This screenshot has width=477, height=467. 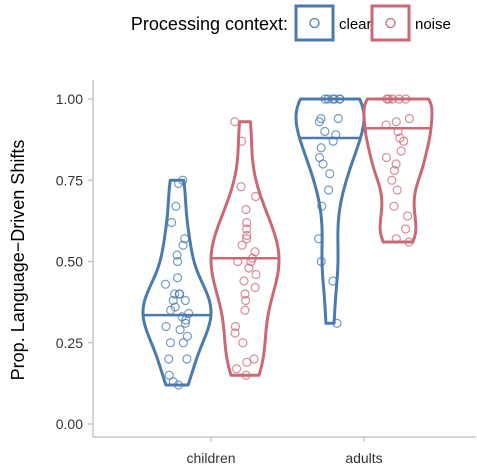 What do you see at coordinates (210, 458) in the screenshot?
I see `x-tick-label: children` at bounding box center [210, 458].